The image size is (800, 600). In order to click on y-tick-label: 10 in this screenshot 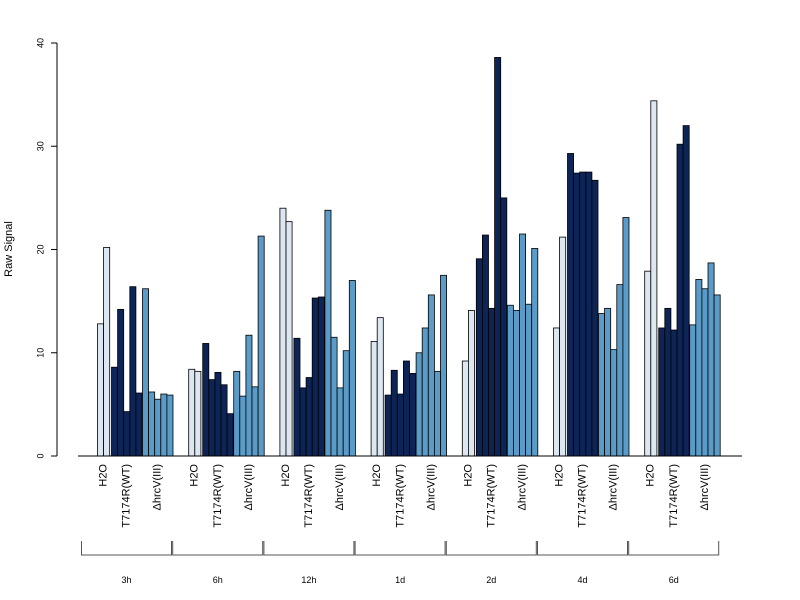, I will do `click(40, 353)`.